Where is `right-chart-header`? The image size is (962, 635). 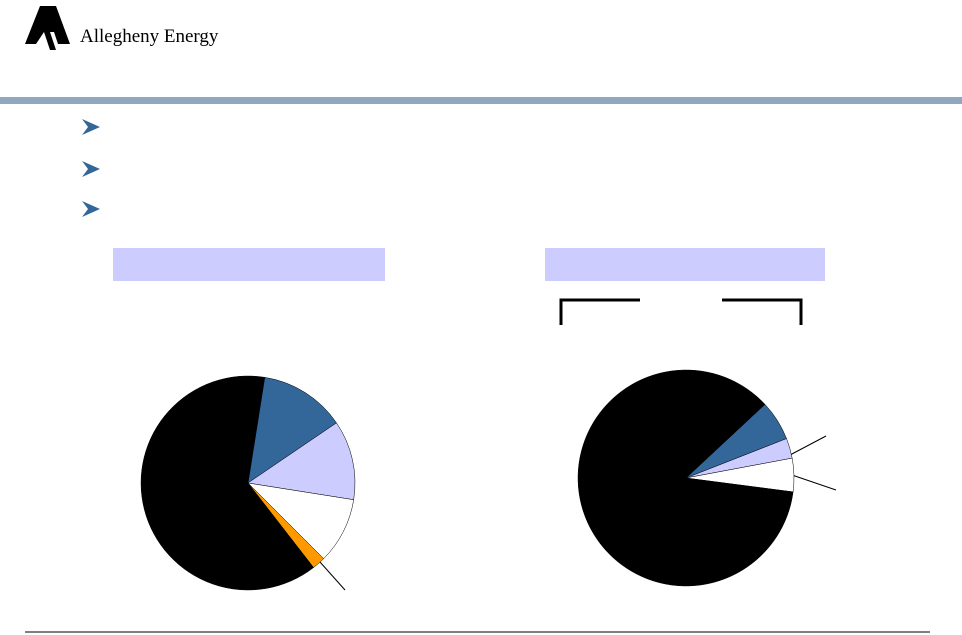 right-chart-header is located at coordinates (685, 264).